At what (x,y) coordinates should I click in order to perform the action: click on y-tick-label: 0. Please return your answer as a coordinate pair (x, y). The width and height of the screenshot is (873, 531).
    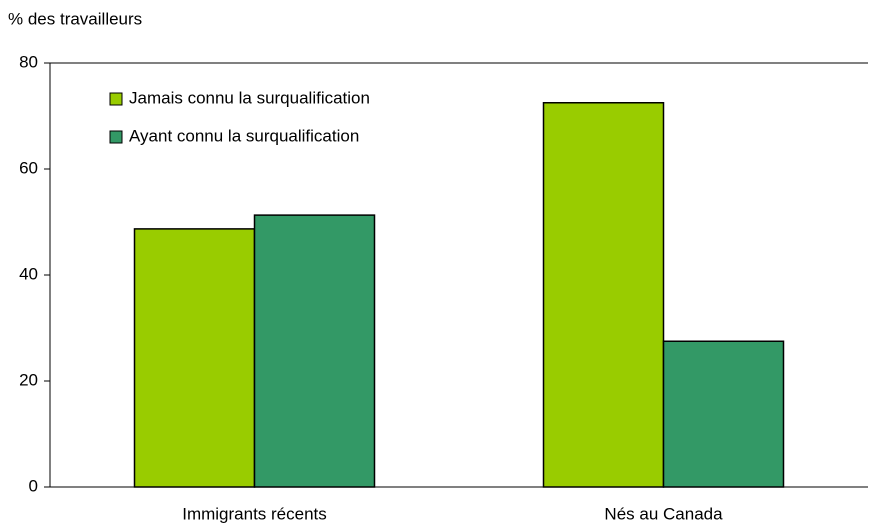
    Looking at the image, I should click on (33, 485).